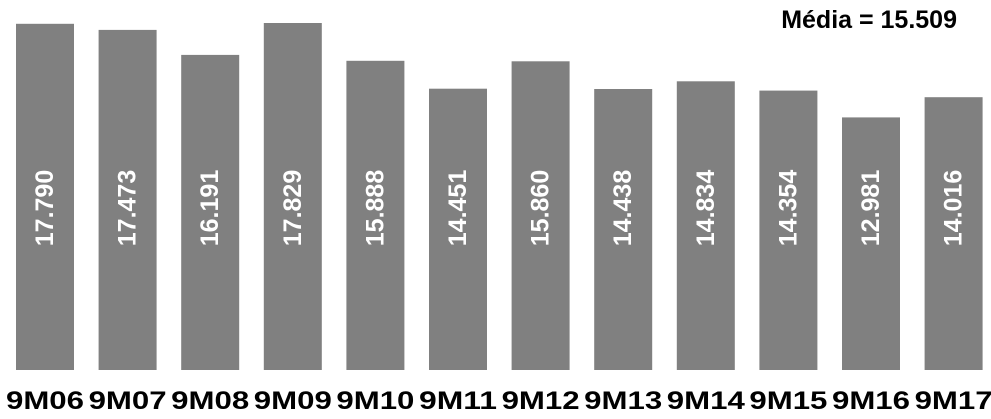 This screenshot has width=991, height=419. What do you see at coordinates (623, 401) in the screenshot?
I see `category-label-9M13: 9M13` at bounding box center [623, 401].